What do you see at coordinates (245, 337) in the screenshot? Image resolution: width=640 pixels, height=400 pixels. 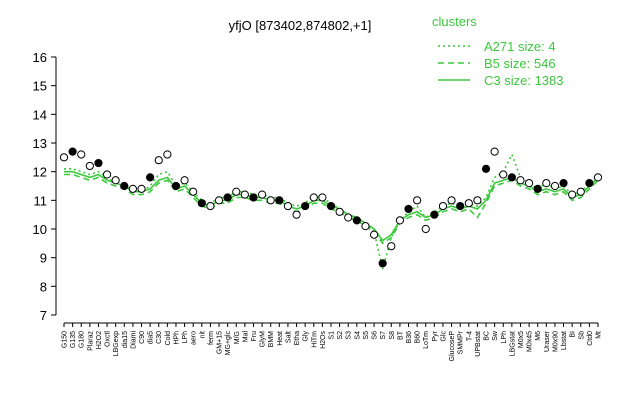 I see `x-tick-label: Mal` at bounding box center [245, 337].